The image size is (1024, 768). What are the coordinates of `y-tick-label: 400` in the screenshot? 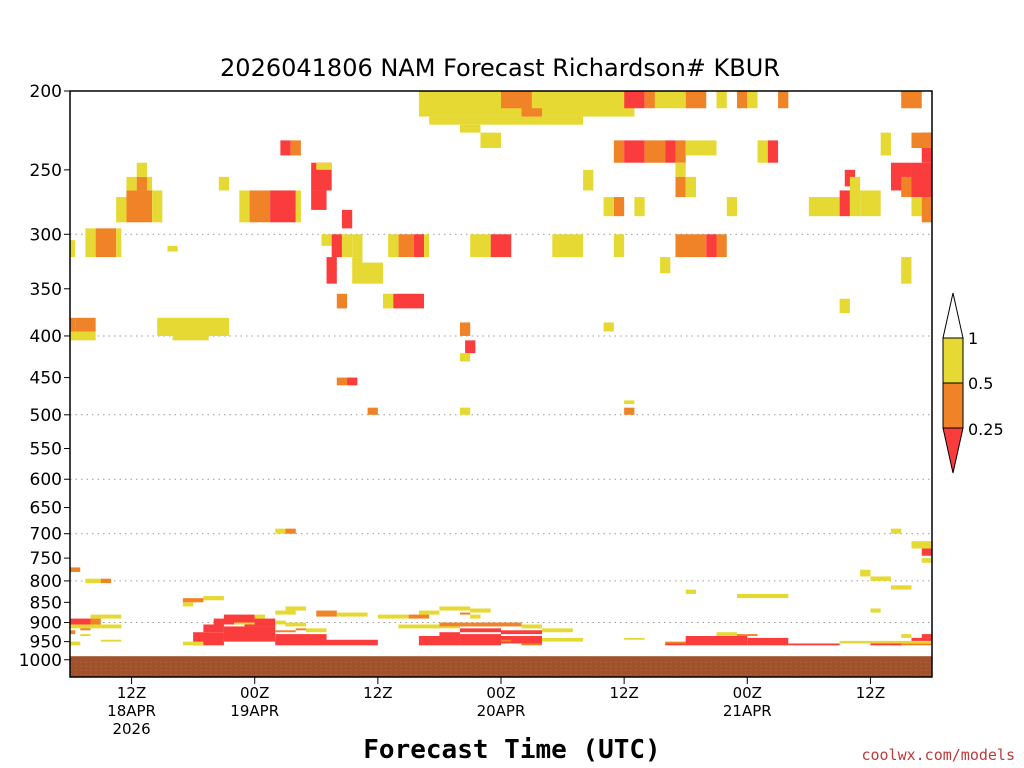 It's located at (46, 337).